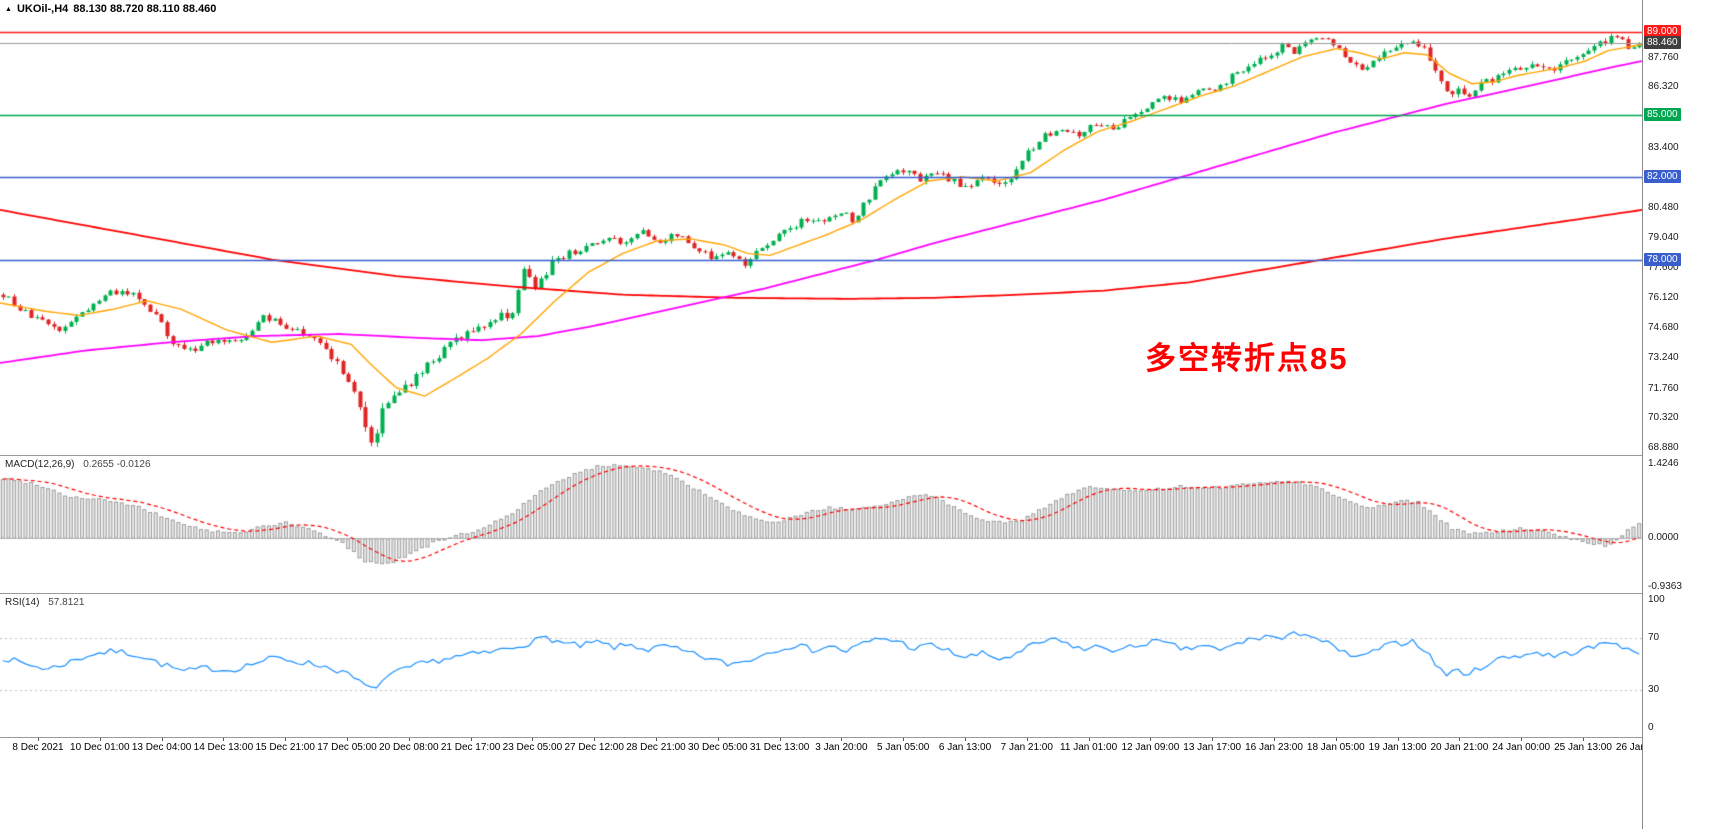 The image size is (1721, 829). Describe the element at coordinates (1583, 747) in the screenshot. I see `time-axis-label: 25 Jan 13:00` at that location.